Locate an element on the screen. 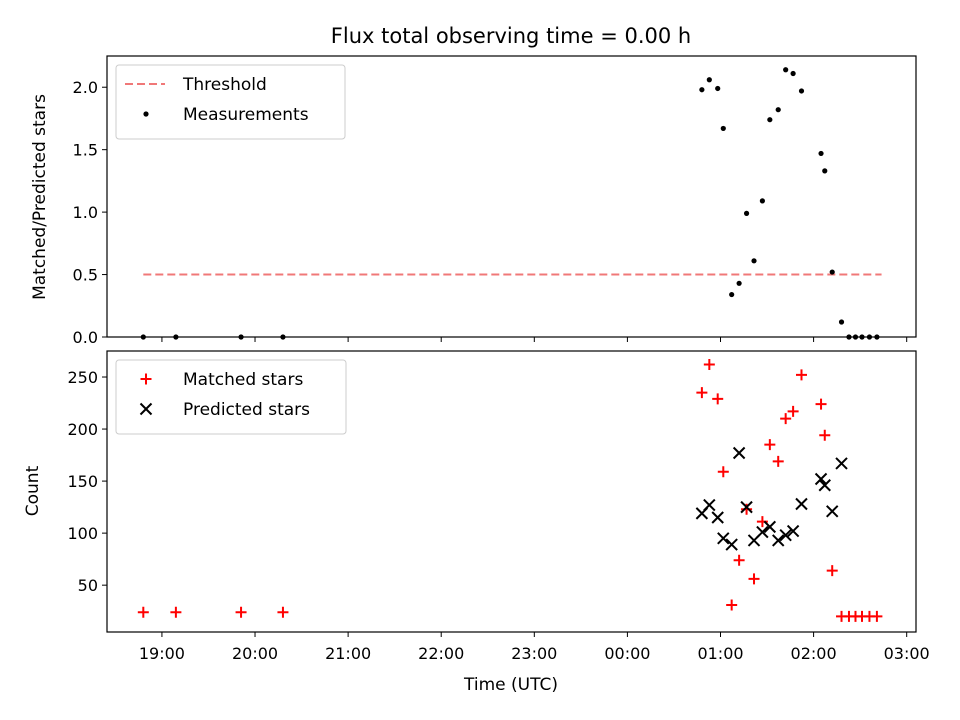 The image size is (960, 720). bottom-y-tick-label: 150 is located at coordinates (82, 481).